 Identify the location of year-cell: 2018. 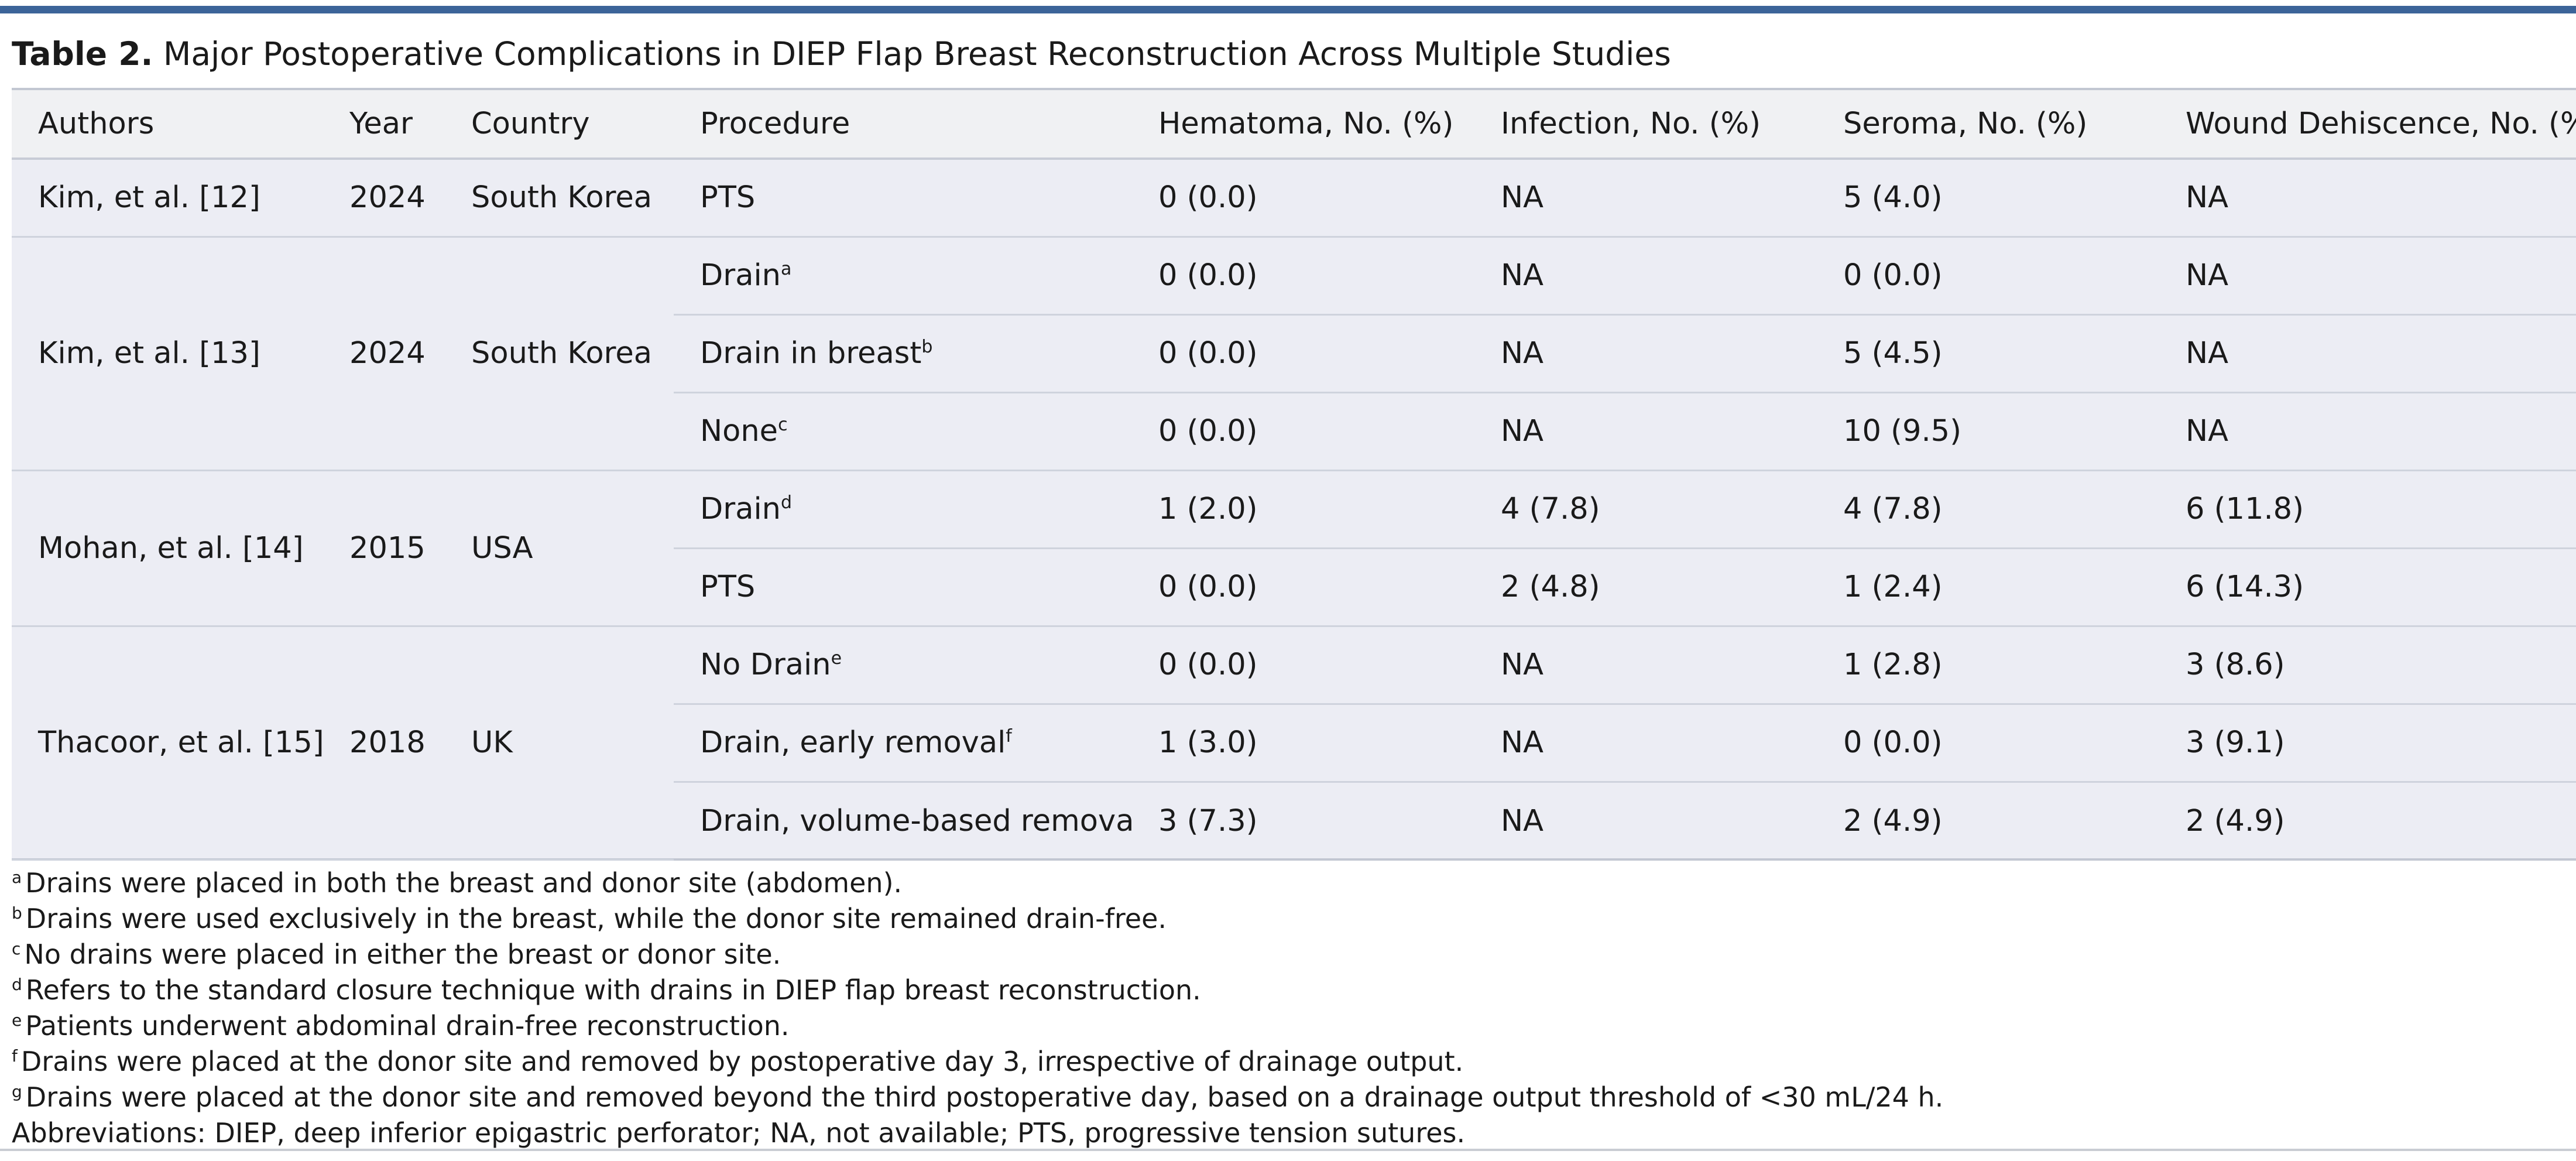
(384, 743).